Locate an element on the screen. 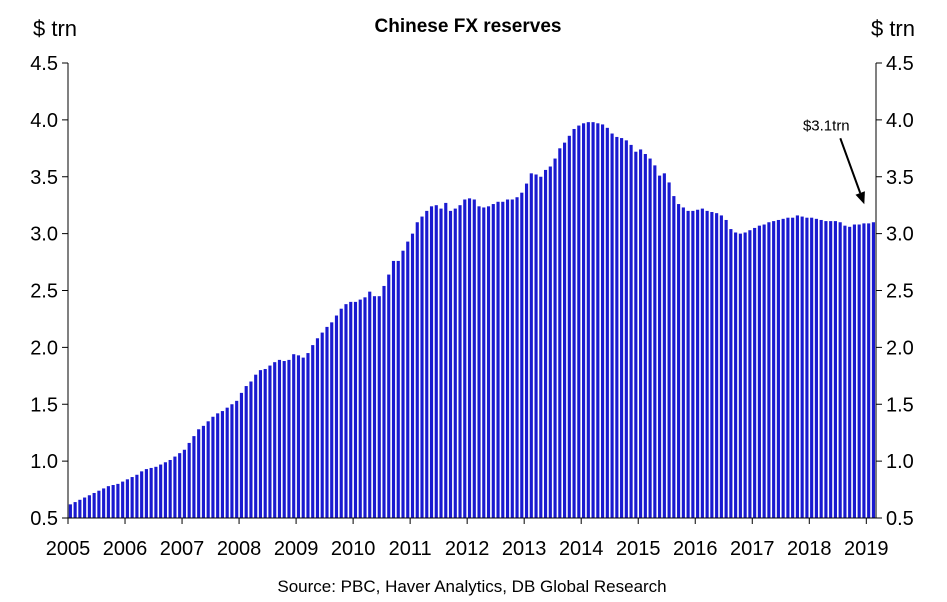 This screenshot has height=602, width=947. y-tick-label-right: 4.5 is located at coordinates (900, 64).